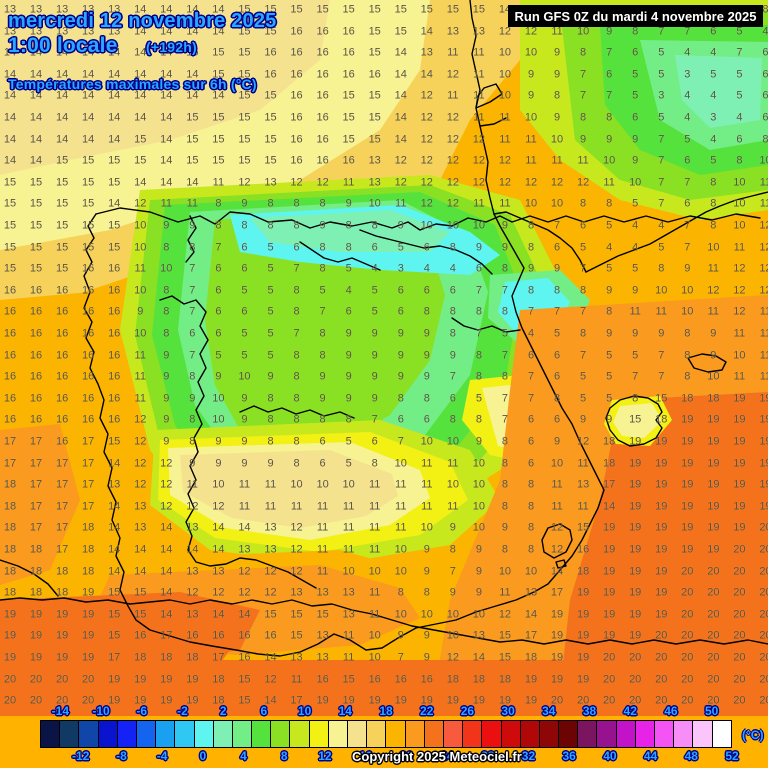  I want to click on colorbar-tick-label: 48, so click(691, 756).